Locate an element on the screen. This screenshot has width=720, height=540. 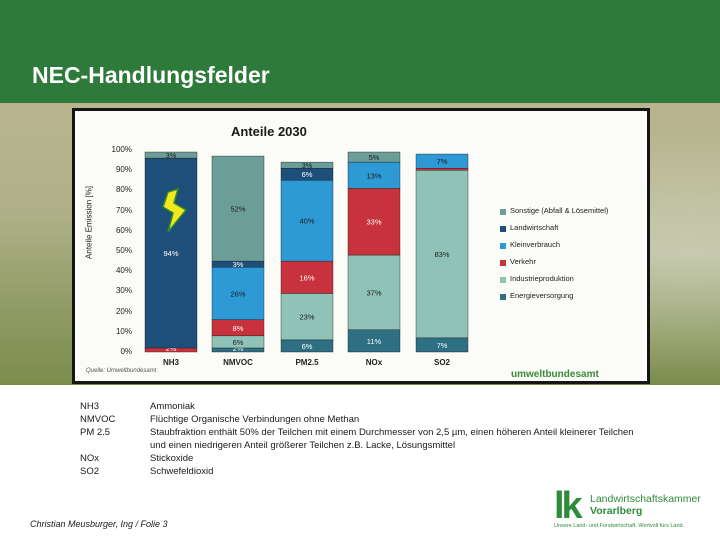
y-tick-label: 60% is located at coordinates (123, 230).